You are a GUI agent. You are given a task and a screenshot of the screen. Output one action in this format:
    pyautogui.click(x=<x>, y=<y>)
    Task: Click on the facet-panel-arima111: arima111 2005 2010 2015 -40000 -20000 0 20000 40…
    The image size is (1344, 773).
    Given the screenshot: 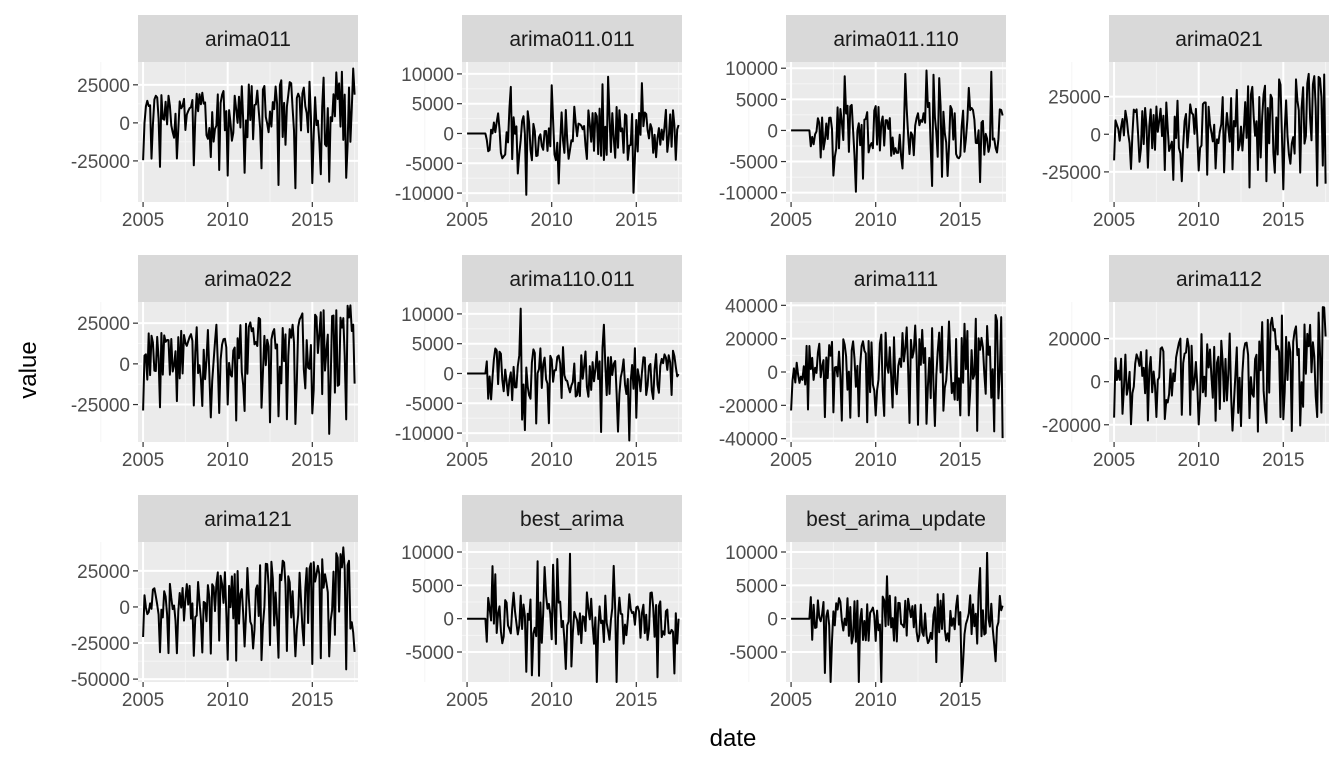 What is the action you would take?
    pyautogui.click(x=862, y=363)
    